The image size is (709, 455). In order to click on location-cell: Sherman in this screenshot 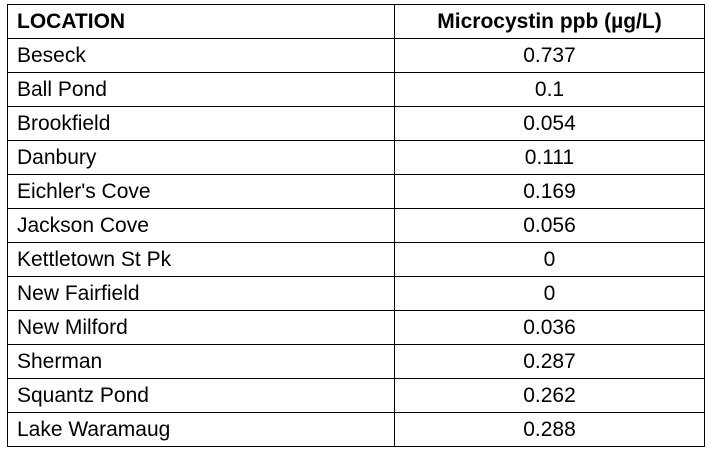, I will do `click(201, 361)`.